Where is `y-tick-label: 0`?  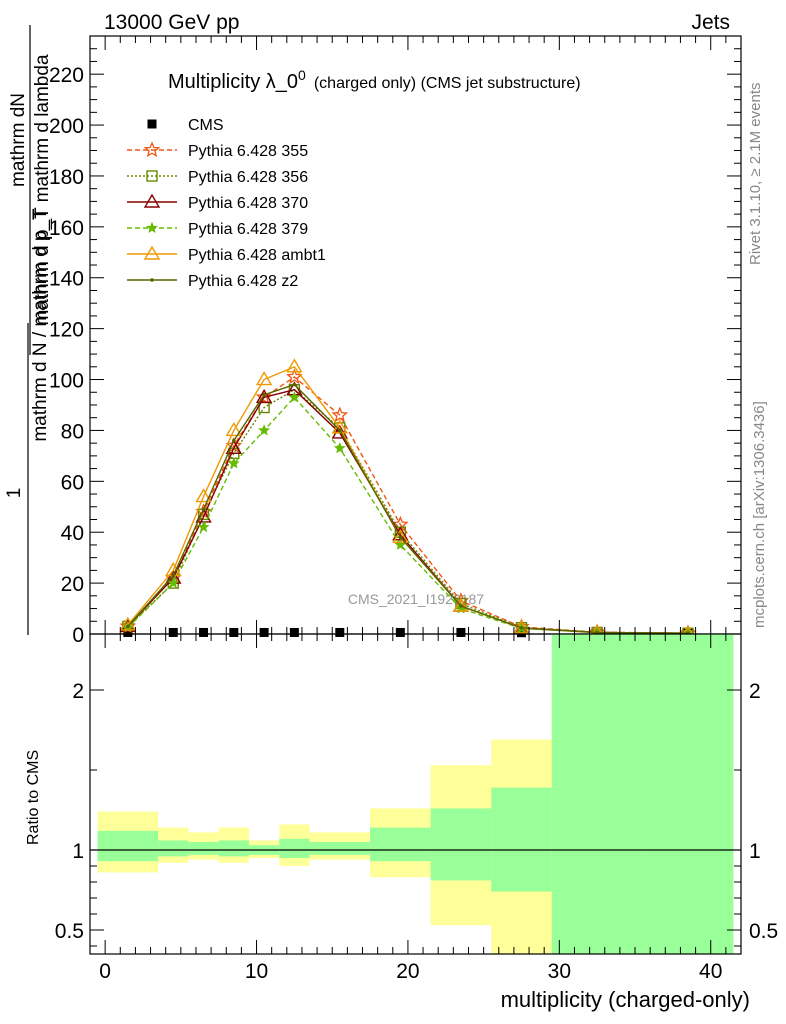 y-tick-label: 0 is located at coordinates (78, 635).